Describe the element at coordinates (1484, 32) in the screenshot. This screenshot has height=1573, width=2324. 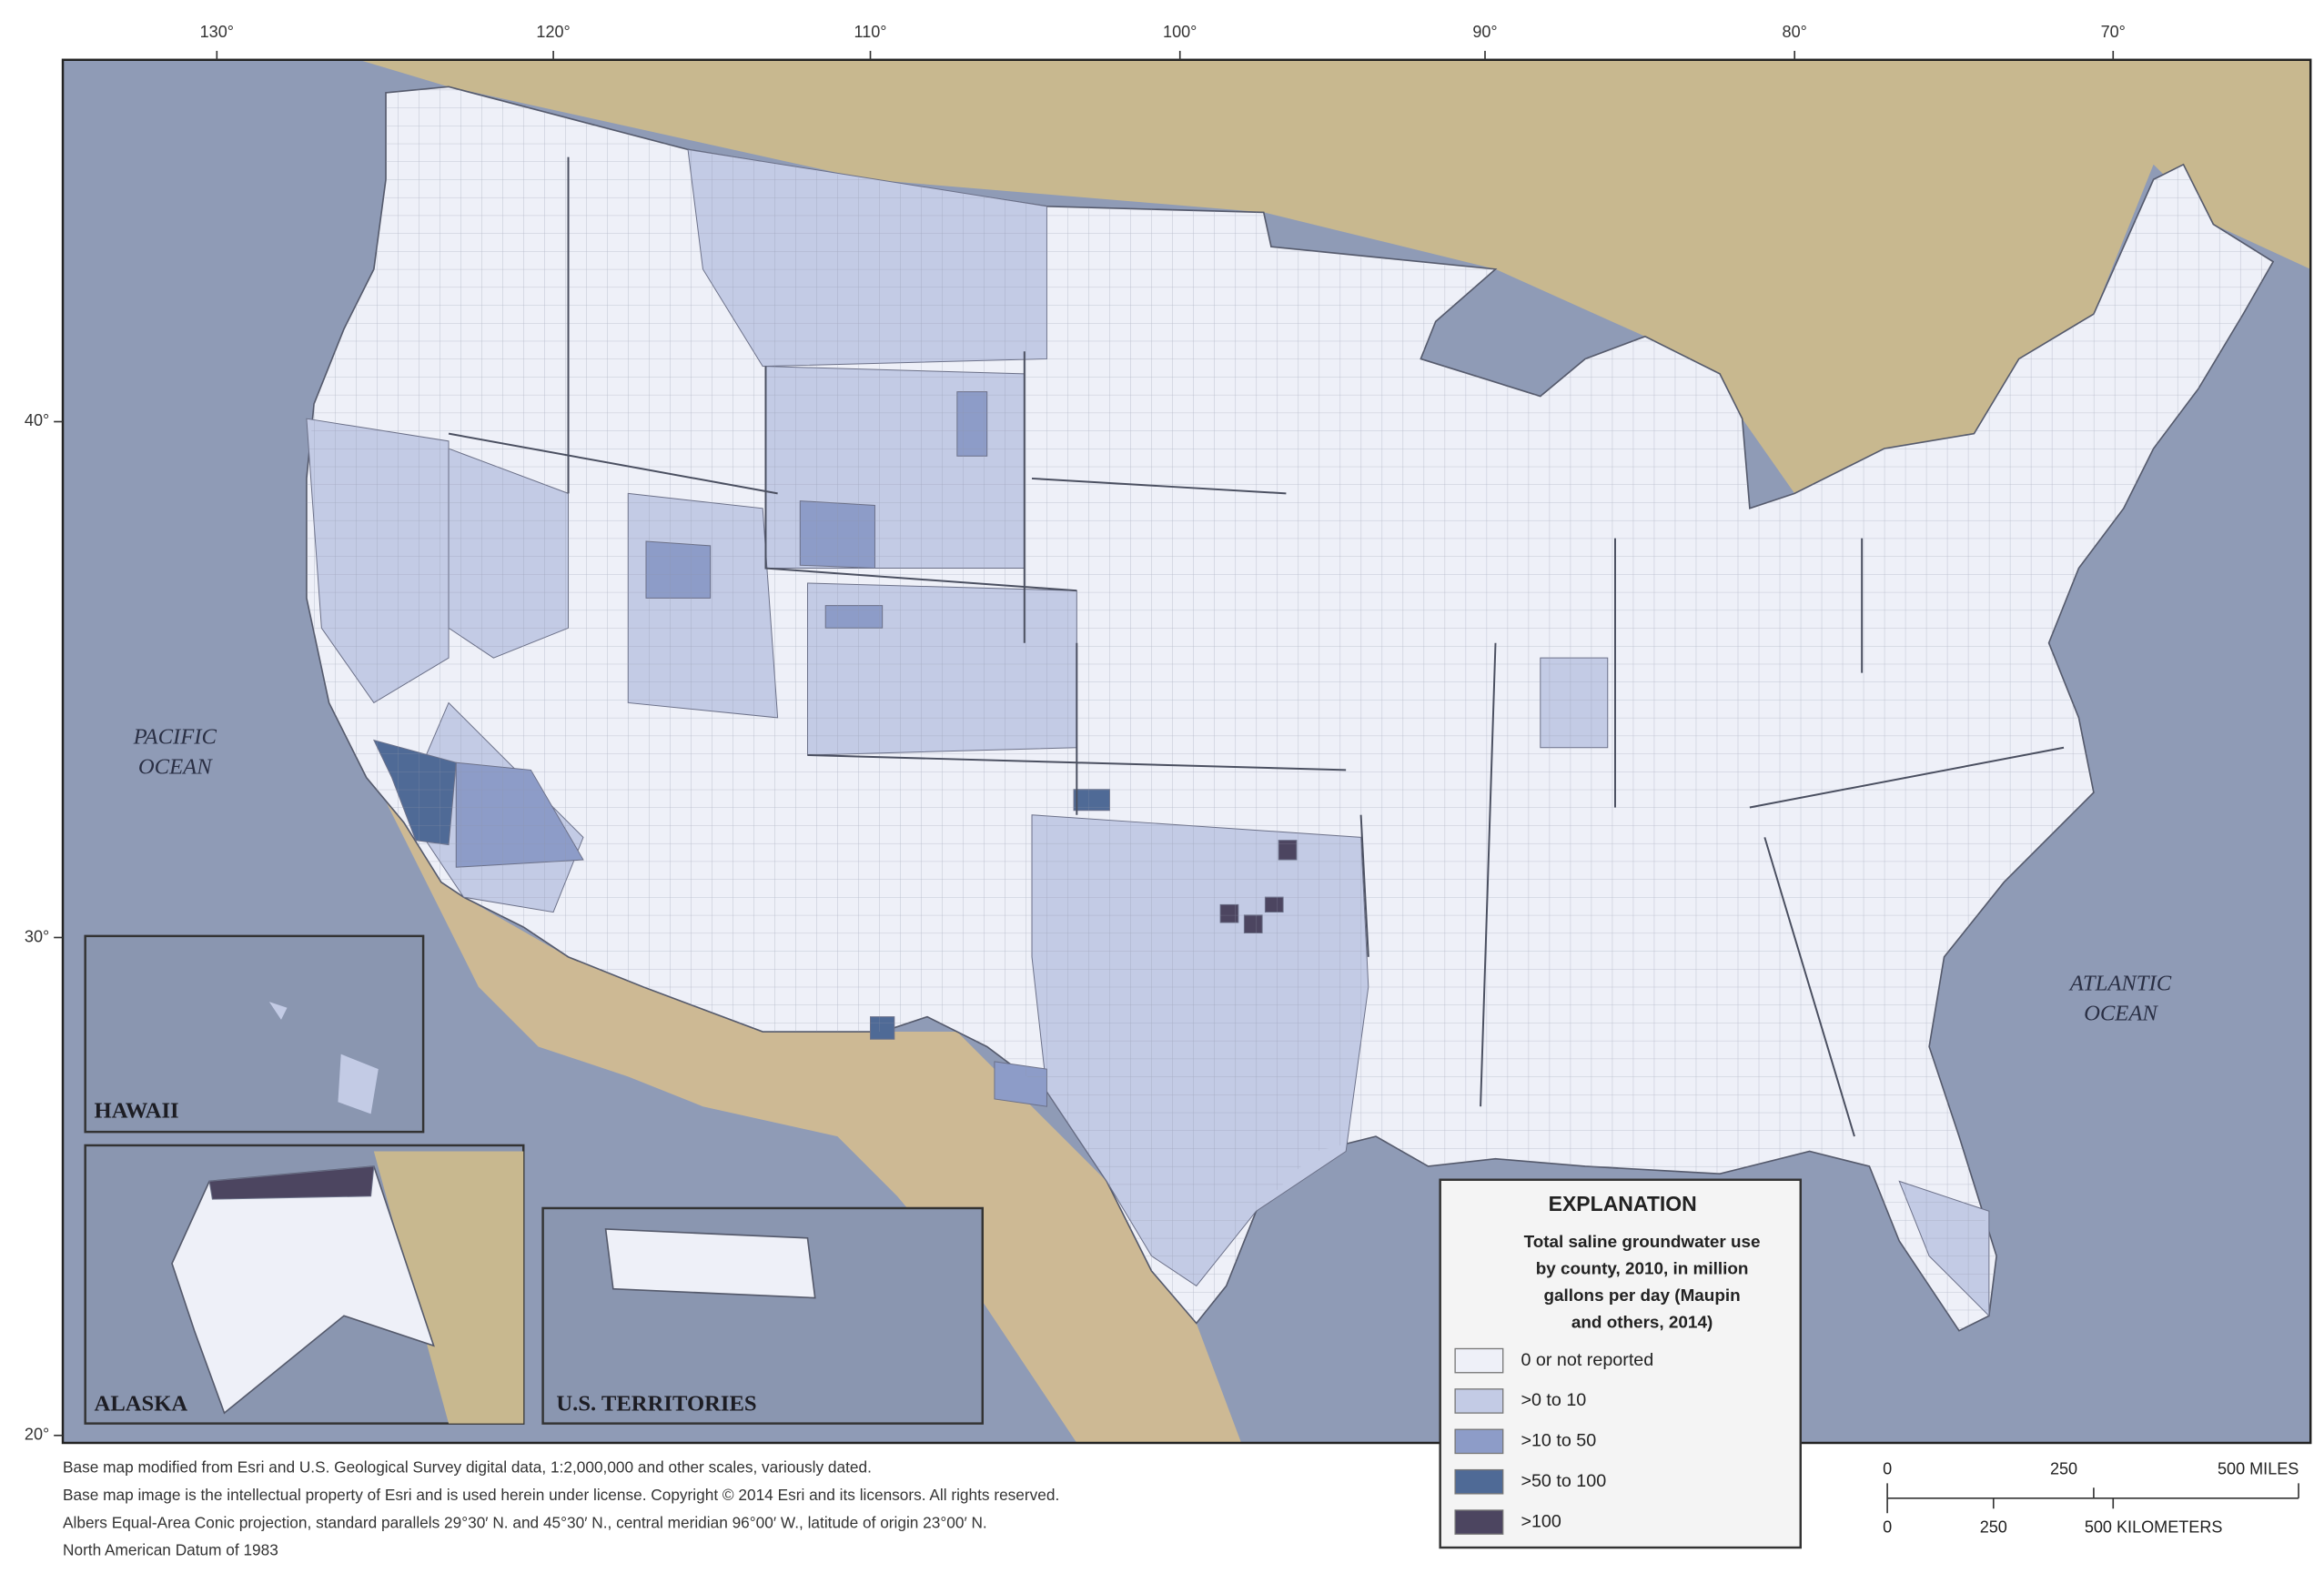
I see `longitude-label: 90°` at that location.